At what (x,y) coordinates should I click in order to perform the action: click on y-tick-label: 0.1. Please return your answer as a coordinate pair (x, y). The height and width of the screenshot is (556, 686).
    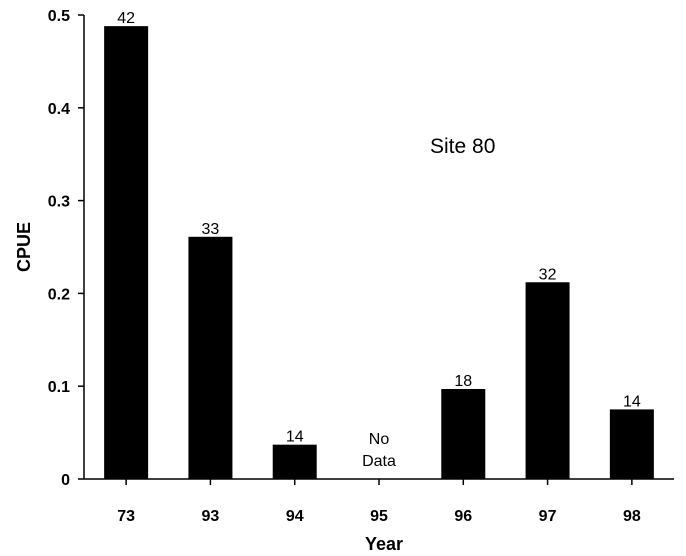
    Looking at the image, I should click on (59, 387).